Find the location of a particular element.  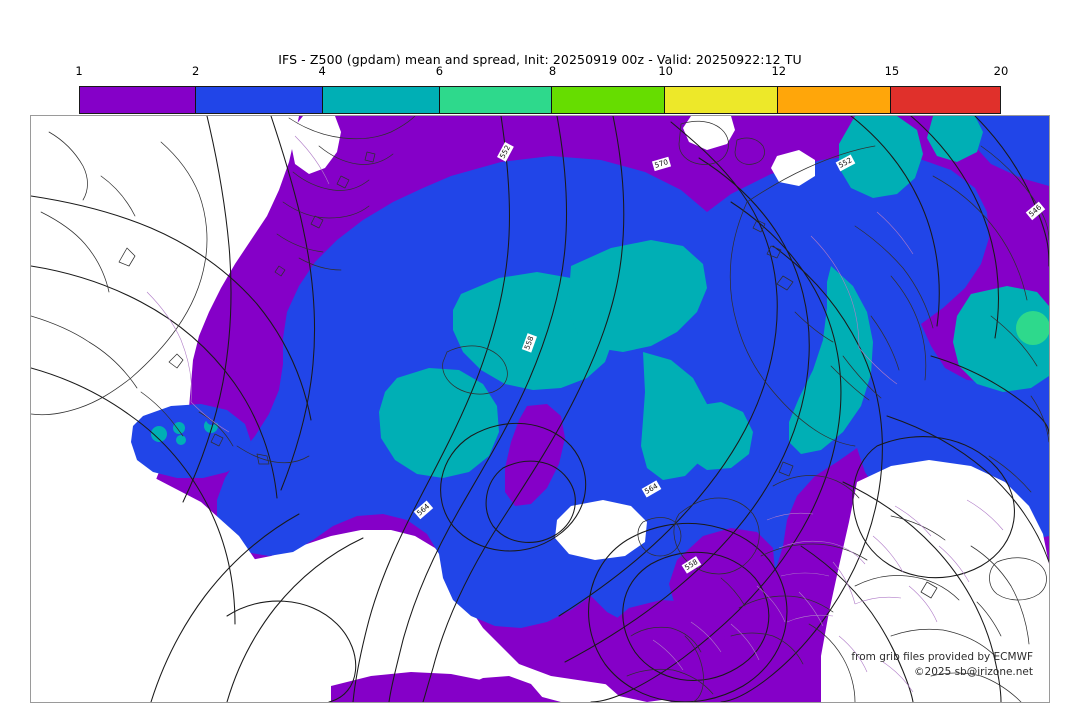

spread-dot-c is located at coordinates (181, 440).